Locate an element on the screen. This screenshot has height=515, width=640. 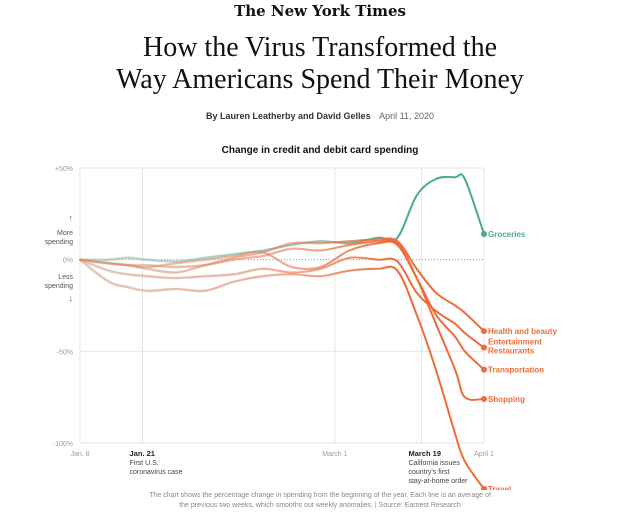
series-label-groceries: Groceries is located at coordinates (507, 234).